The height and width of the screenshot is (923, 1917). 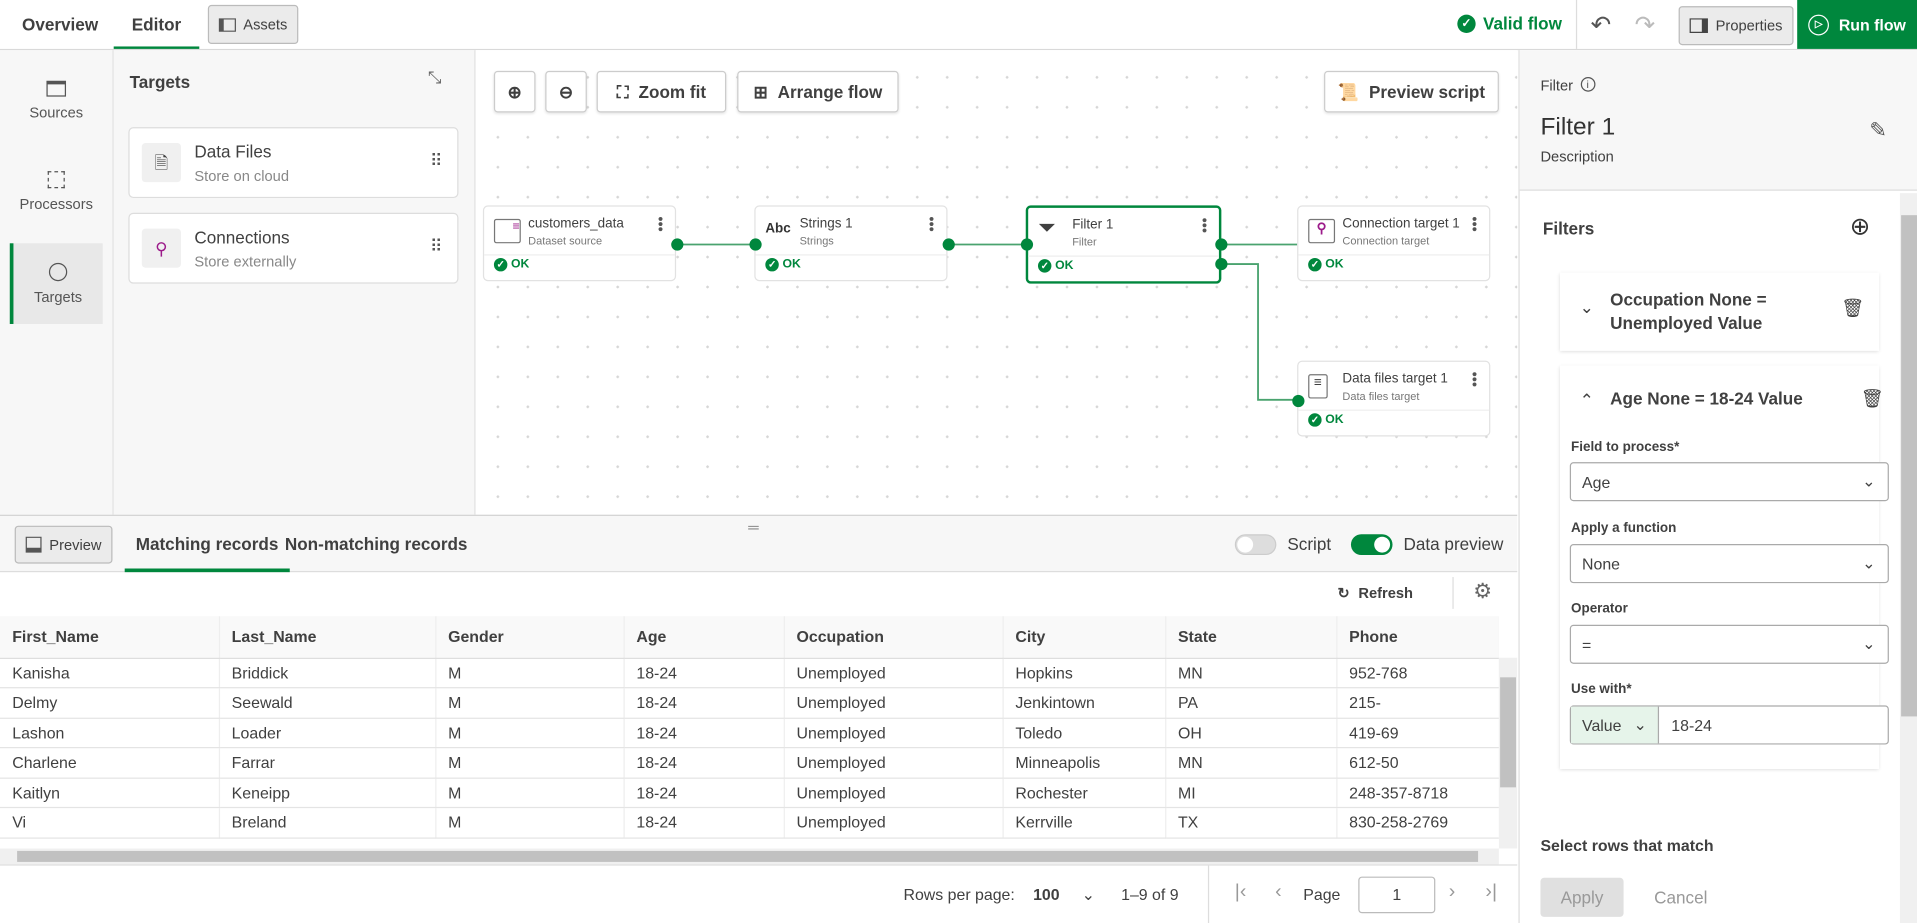 I want to click on table-cell: M, so click(x=530, y=823).